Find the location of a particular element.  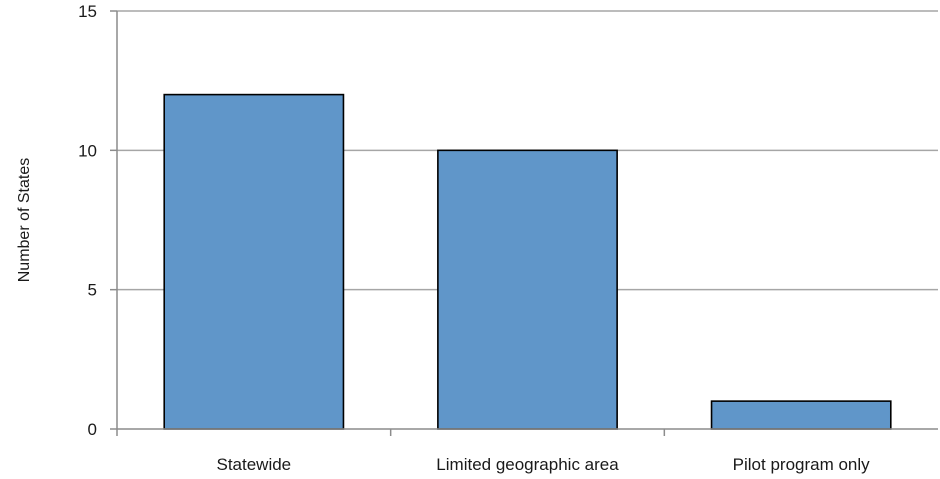

x-category-label: Pilot program only is located at coordinates (802, 464).